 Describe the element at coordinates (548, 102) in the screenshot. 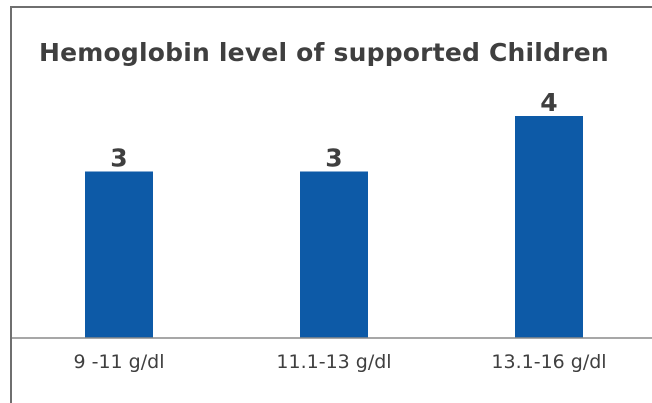

I see `data-label: 4` at that location.